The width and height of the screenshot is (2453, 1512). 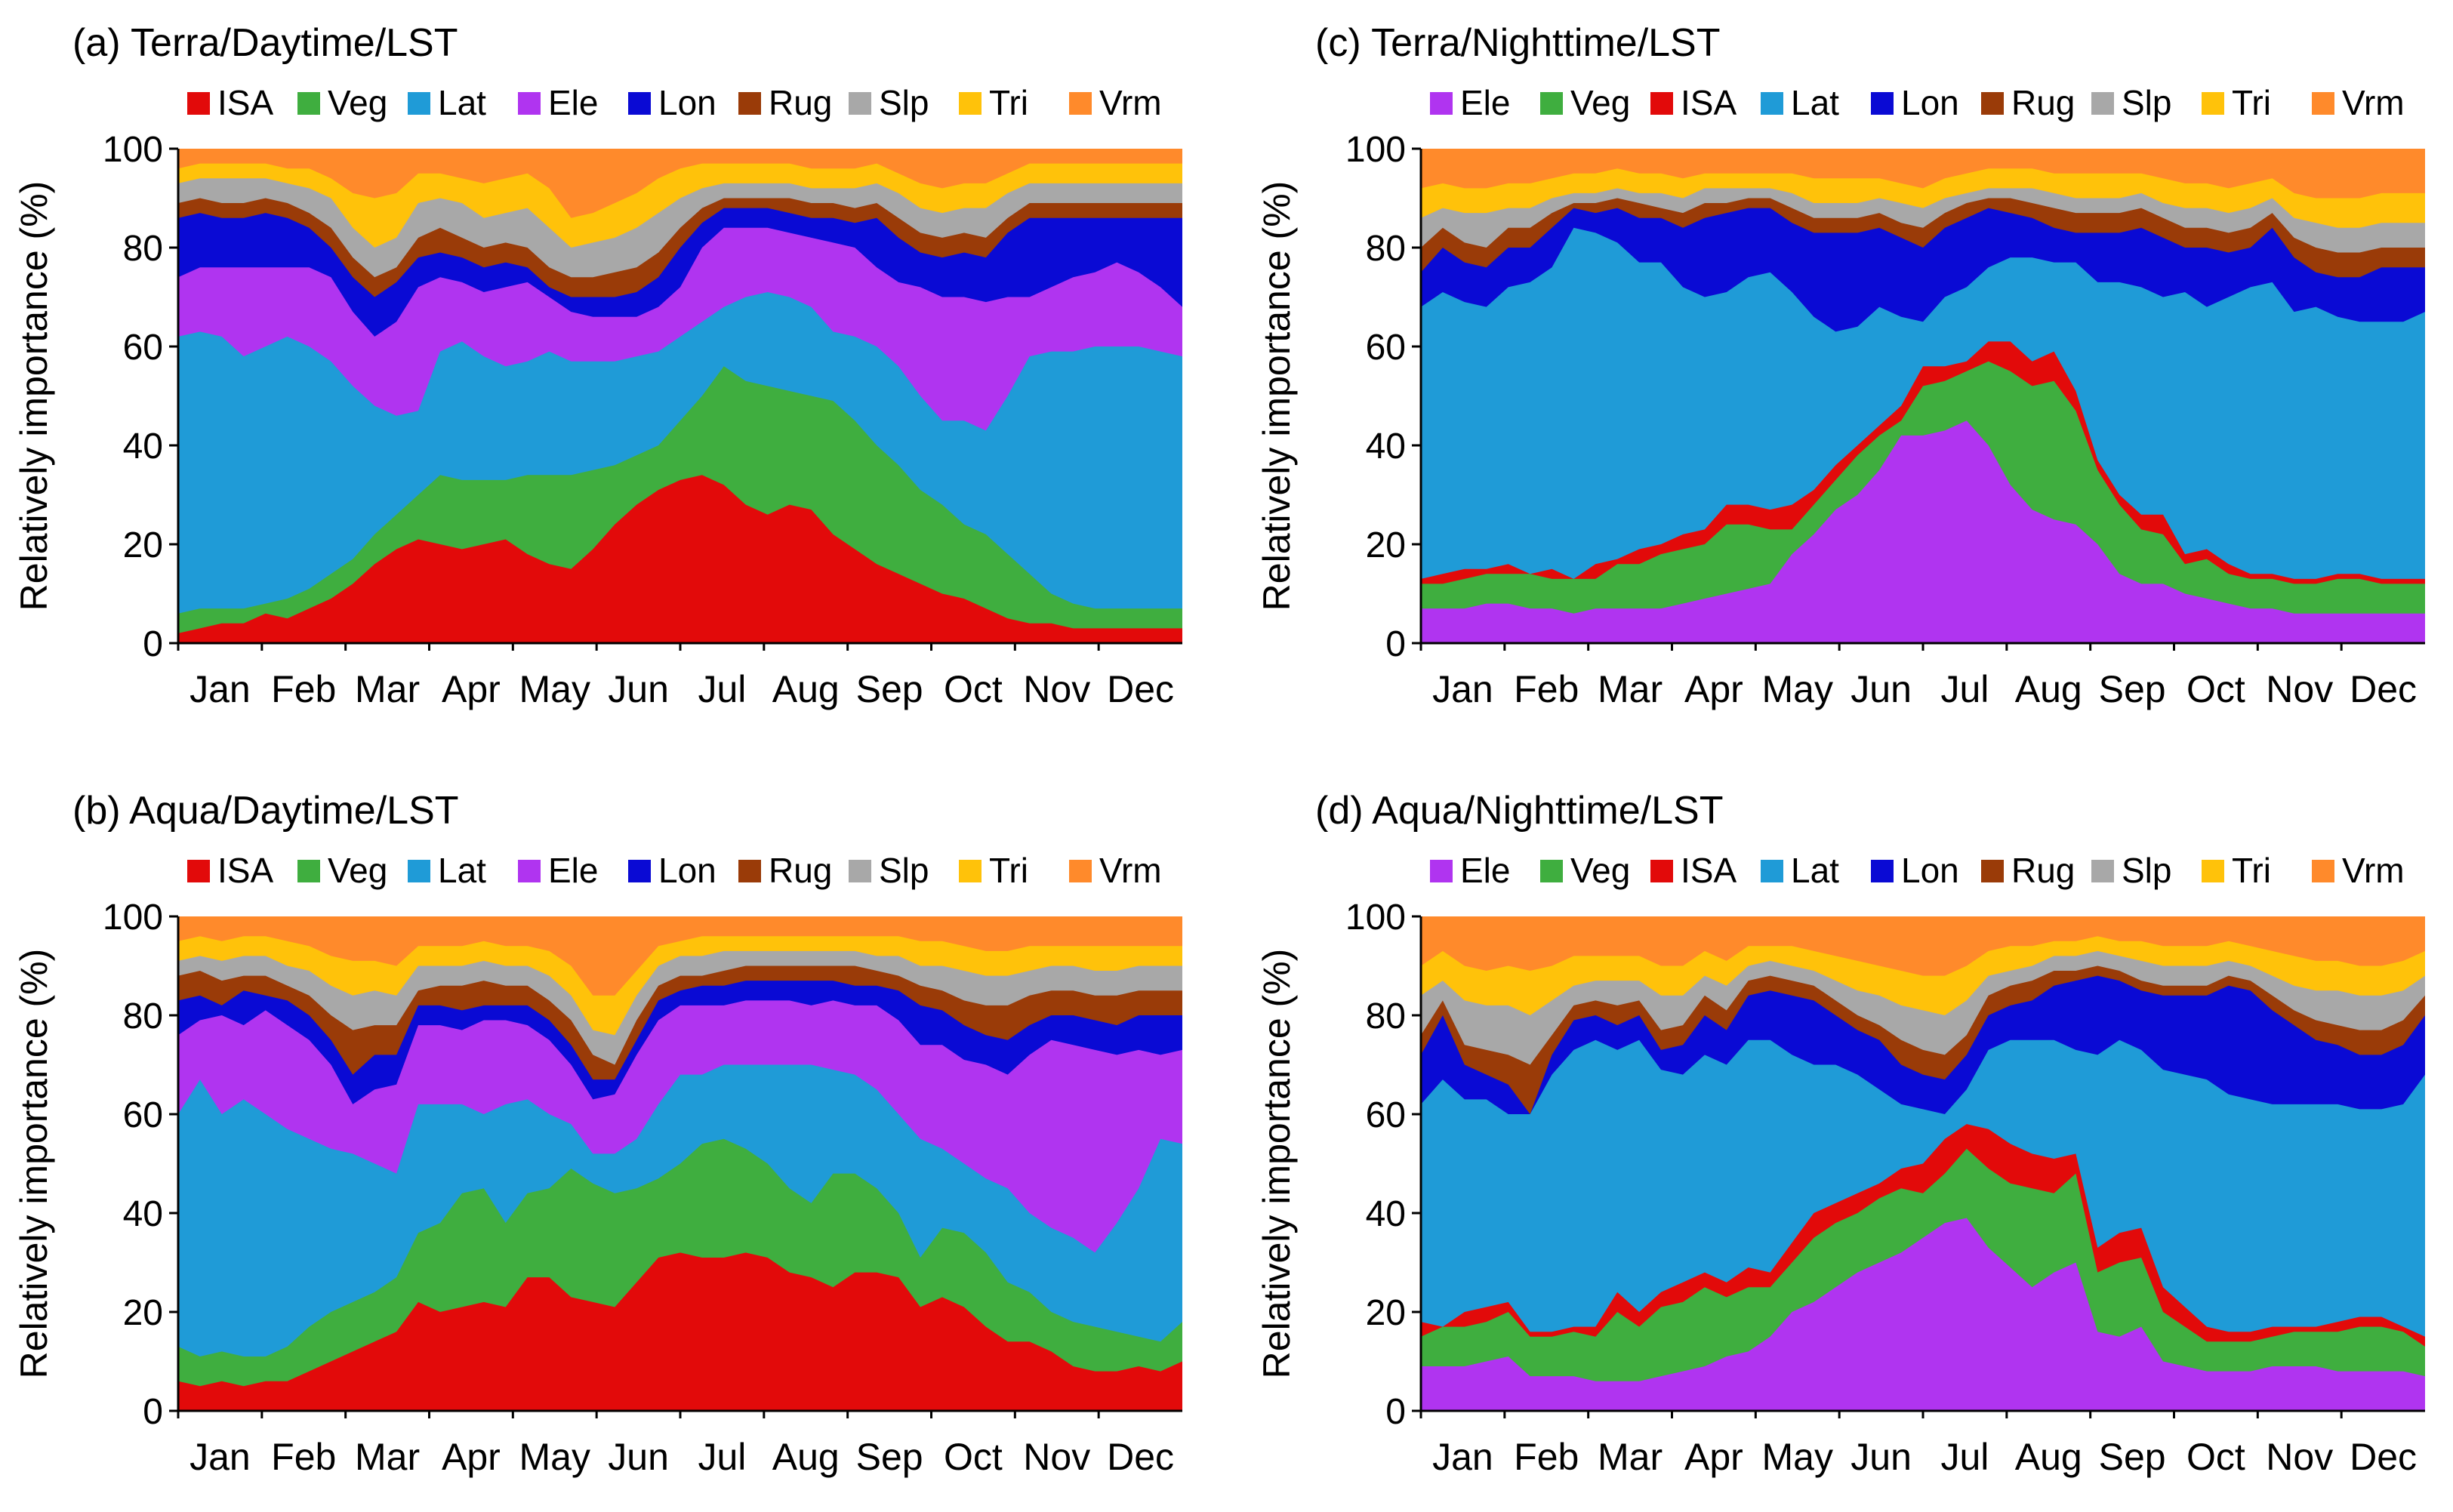 What do you see at coordinates (1883, 103) in the screenshot?
I see `legend-swatch-lon` at bounding box center [1883, 103].